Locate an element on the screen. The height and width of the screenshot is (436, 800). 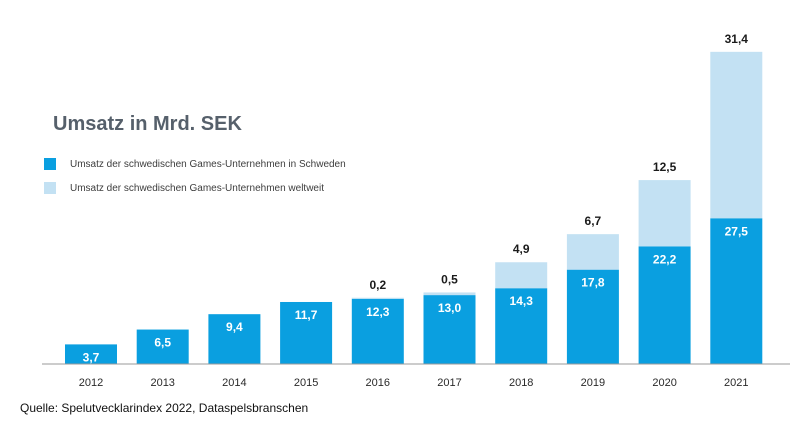
bar-domestic-2015 is located at coordinates (306, 332).